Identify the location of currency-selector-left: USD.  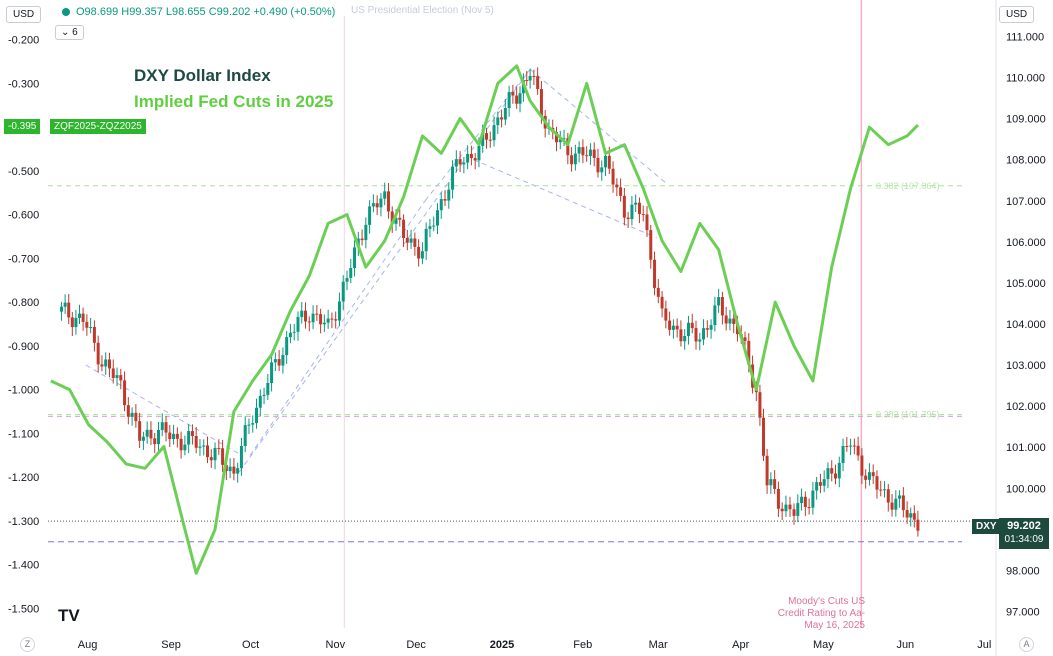
(24, 14).